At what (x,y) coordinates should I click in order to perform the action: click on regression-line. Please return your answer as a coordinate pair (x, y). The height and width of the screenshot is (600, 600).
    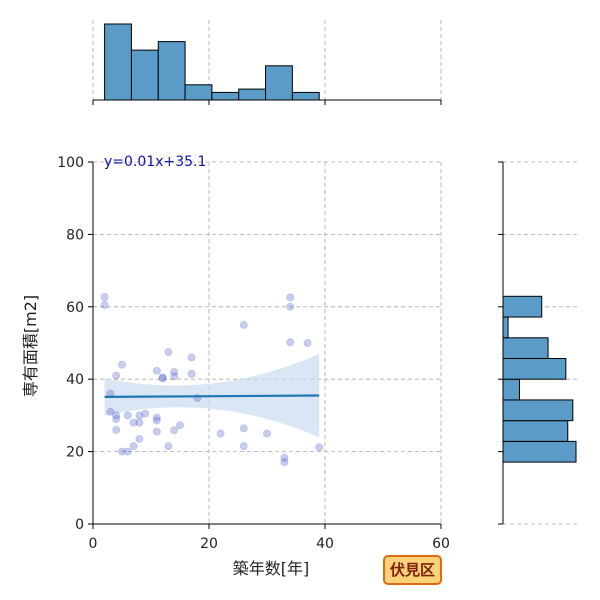
    Looking at the image, I should click on (212, 396).